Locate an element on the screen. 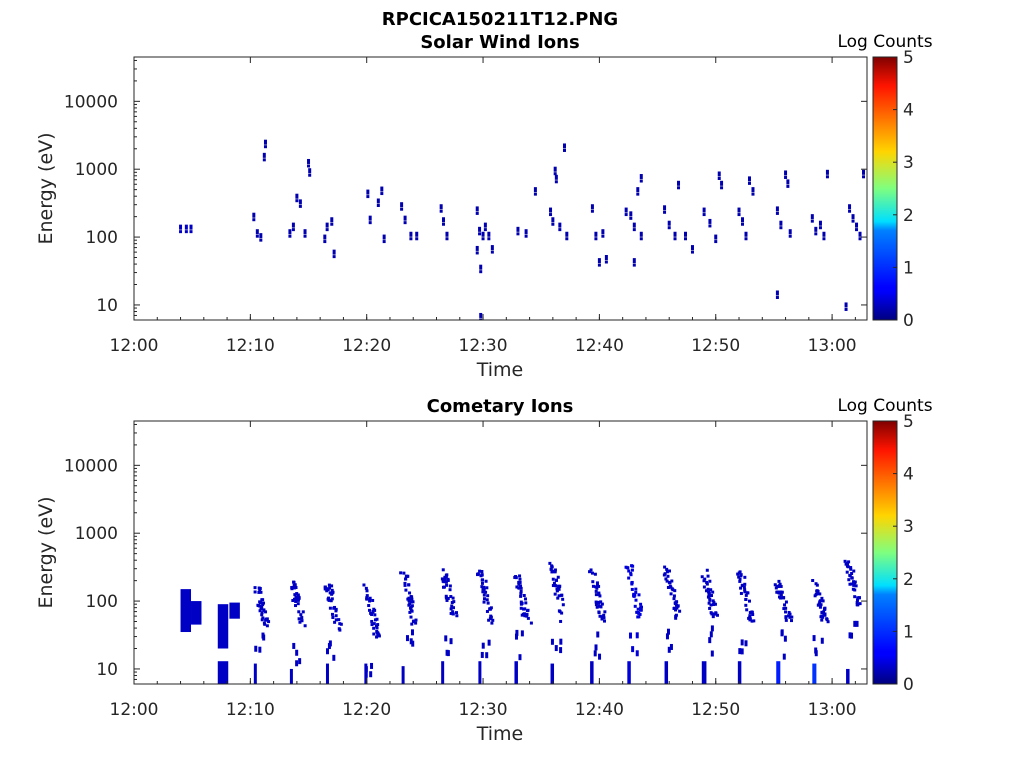 Image resolution: width=1024 pixels, height=768 pixels. x-tick-label: 12:10 is located at coordinates (250, 710).